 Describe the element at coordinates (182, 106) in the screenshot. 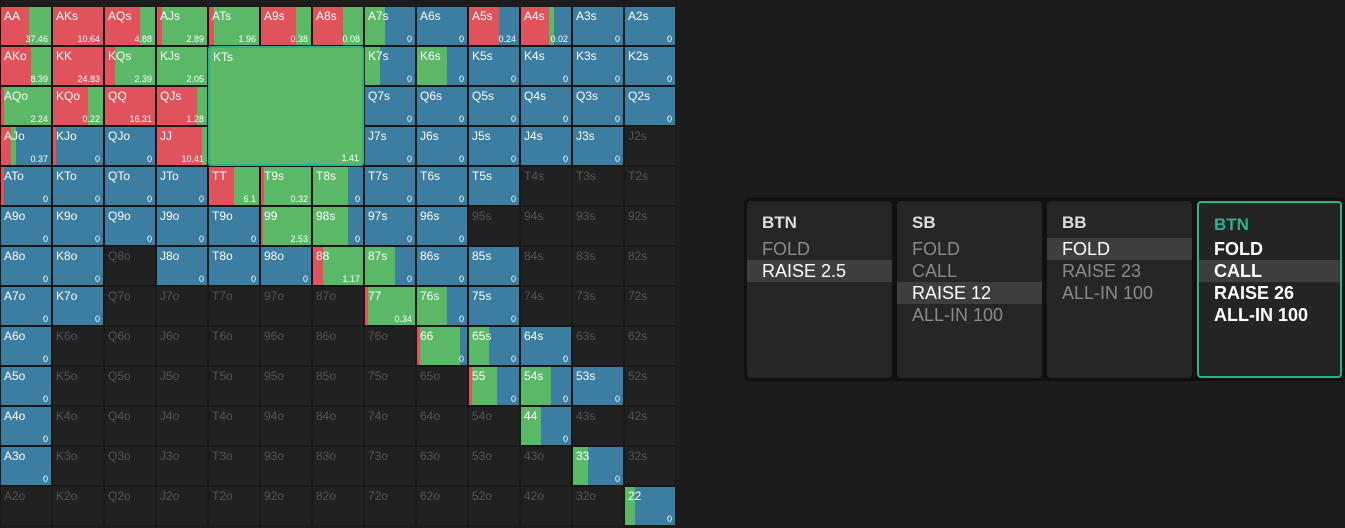

I see `hand-cell: QJs 1.28` at that location.